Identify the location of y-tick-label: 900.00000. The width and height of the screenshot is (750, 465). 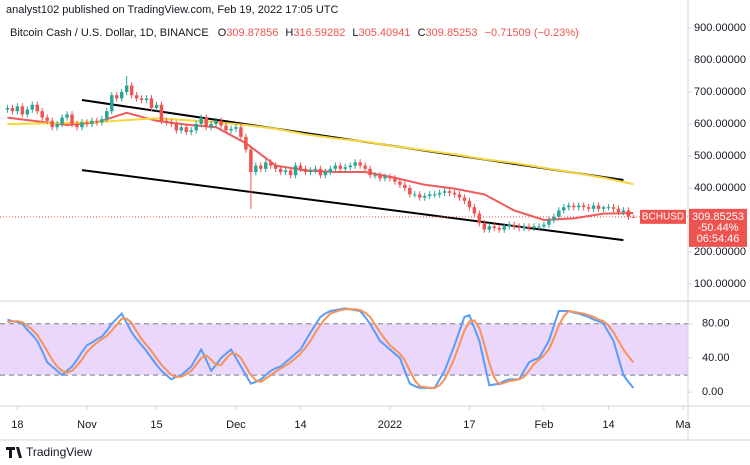
(720, 28).